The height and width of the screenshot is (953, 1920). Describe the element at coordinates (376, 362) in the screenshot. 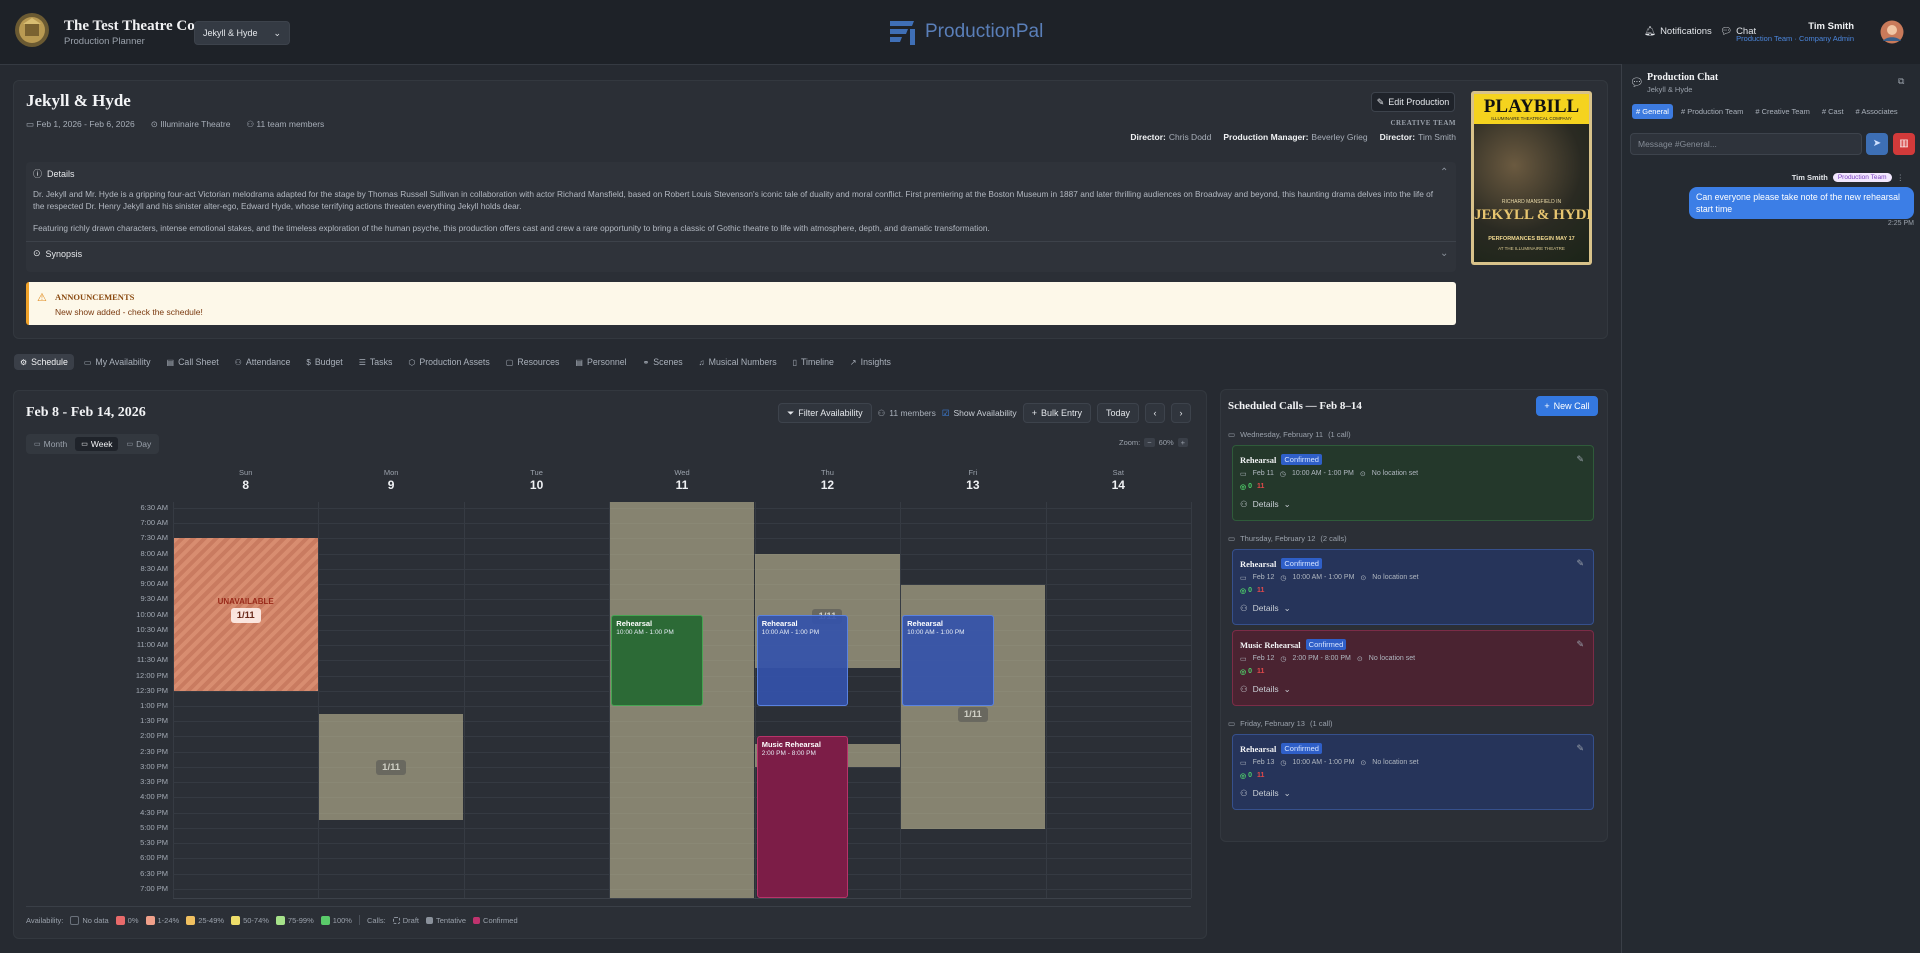

I see `tab: ☰ Tasks` at that location.